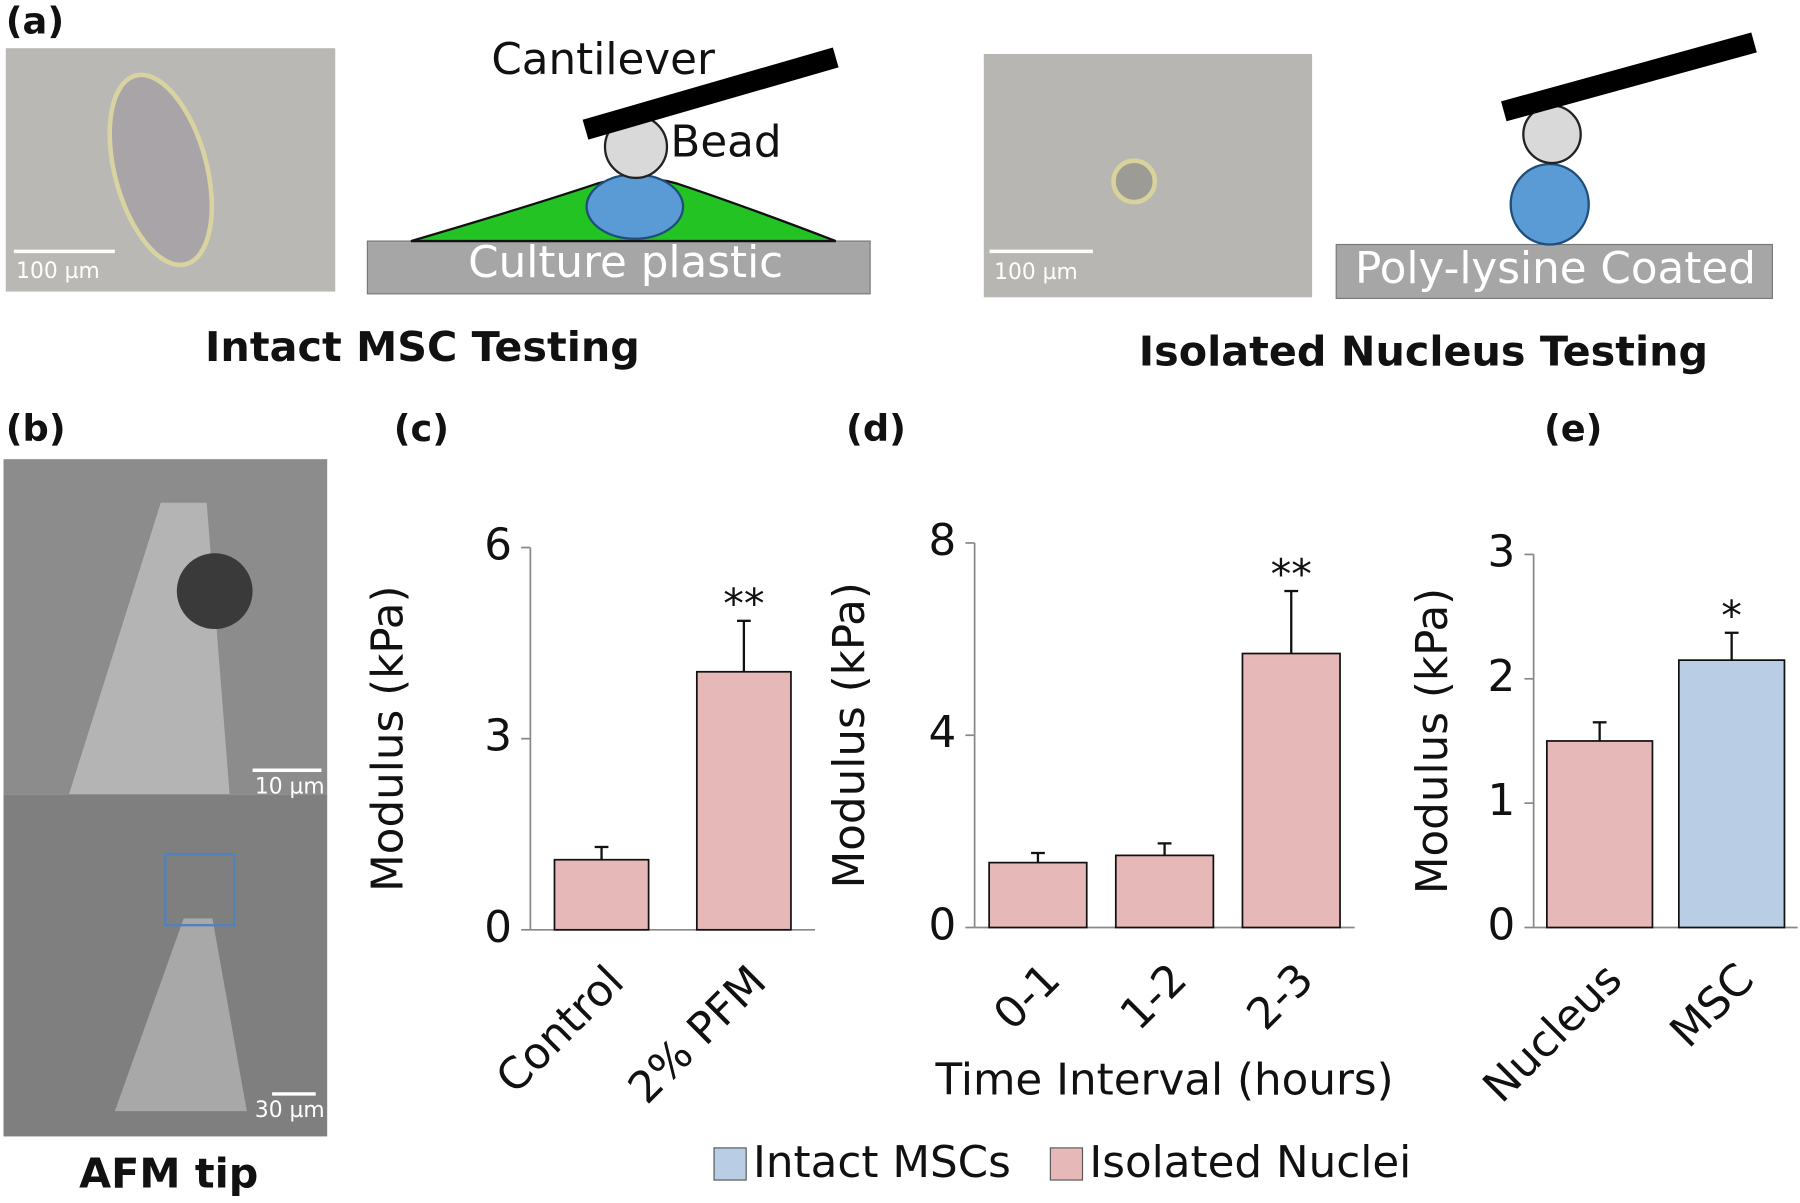 The height and width of the screenshot is (1203, 1800). Describe the element at coordinates (498, 546) in the screenshot. I see `y-tick-label: 6` at that location.